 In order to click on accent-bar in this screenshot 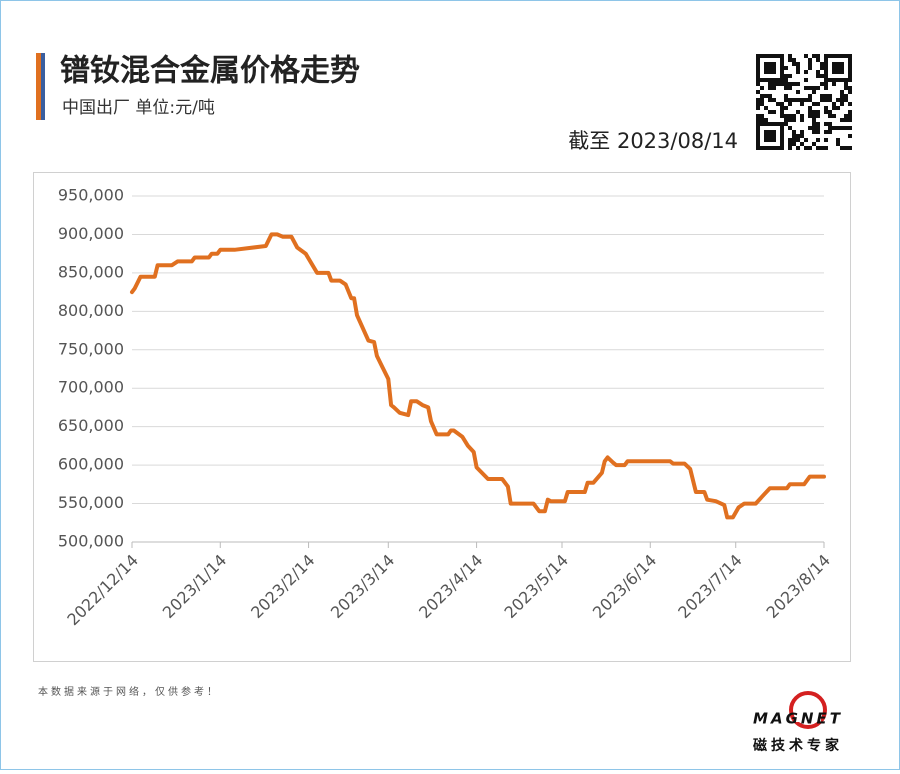, I will do `click(38, 86)`.